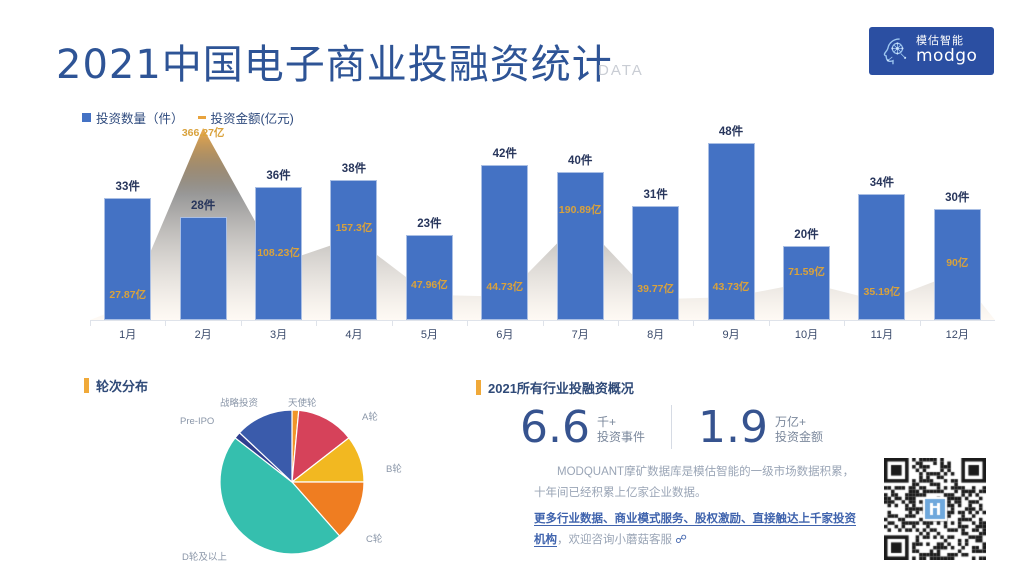 The image size is (1024, 577). What do you see at coordinates (656, 335) in the screenshot?
I see `x-axis-label: 8月` at bounding box center [656, 335].